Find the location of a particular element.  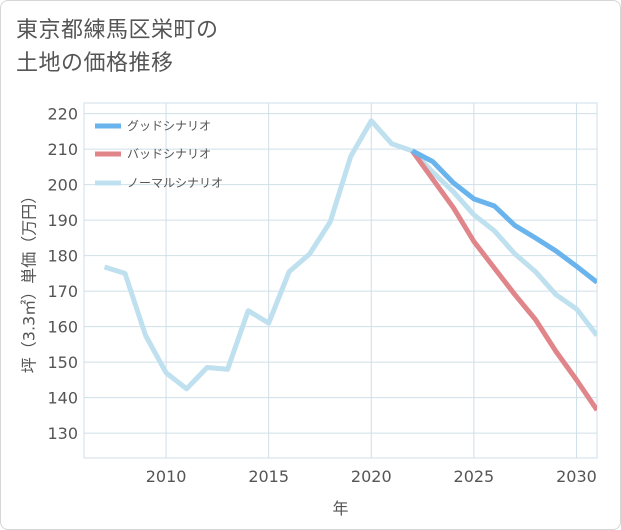

x-tick-label: 2010 is located at coordinates (166, 476).